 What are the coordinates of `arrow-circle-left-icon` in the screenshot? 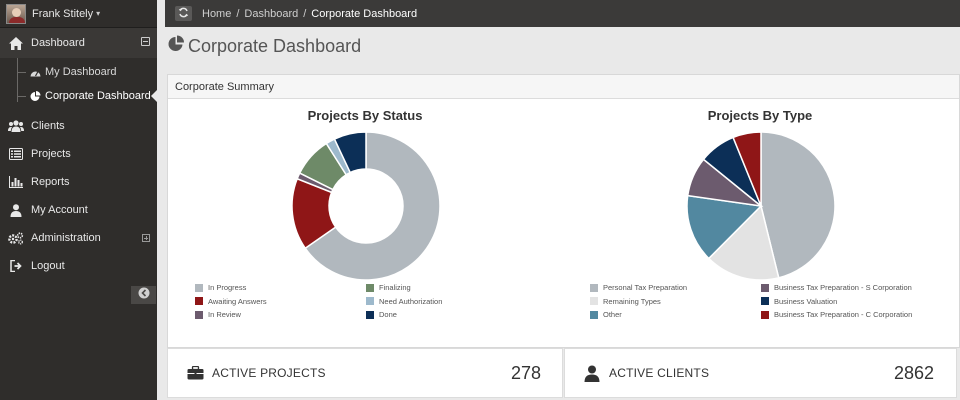 It's located at (144, 295).